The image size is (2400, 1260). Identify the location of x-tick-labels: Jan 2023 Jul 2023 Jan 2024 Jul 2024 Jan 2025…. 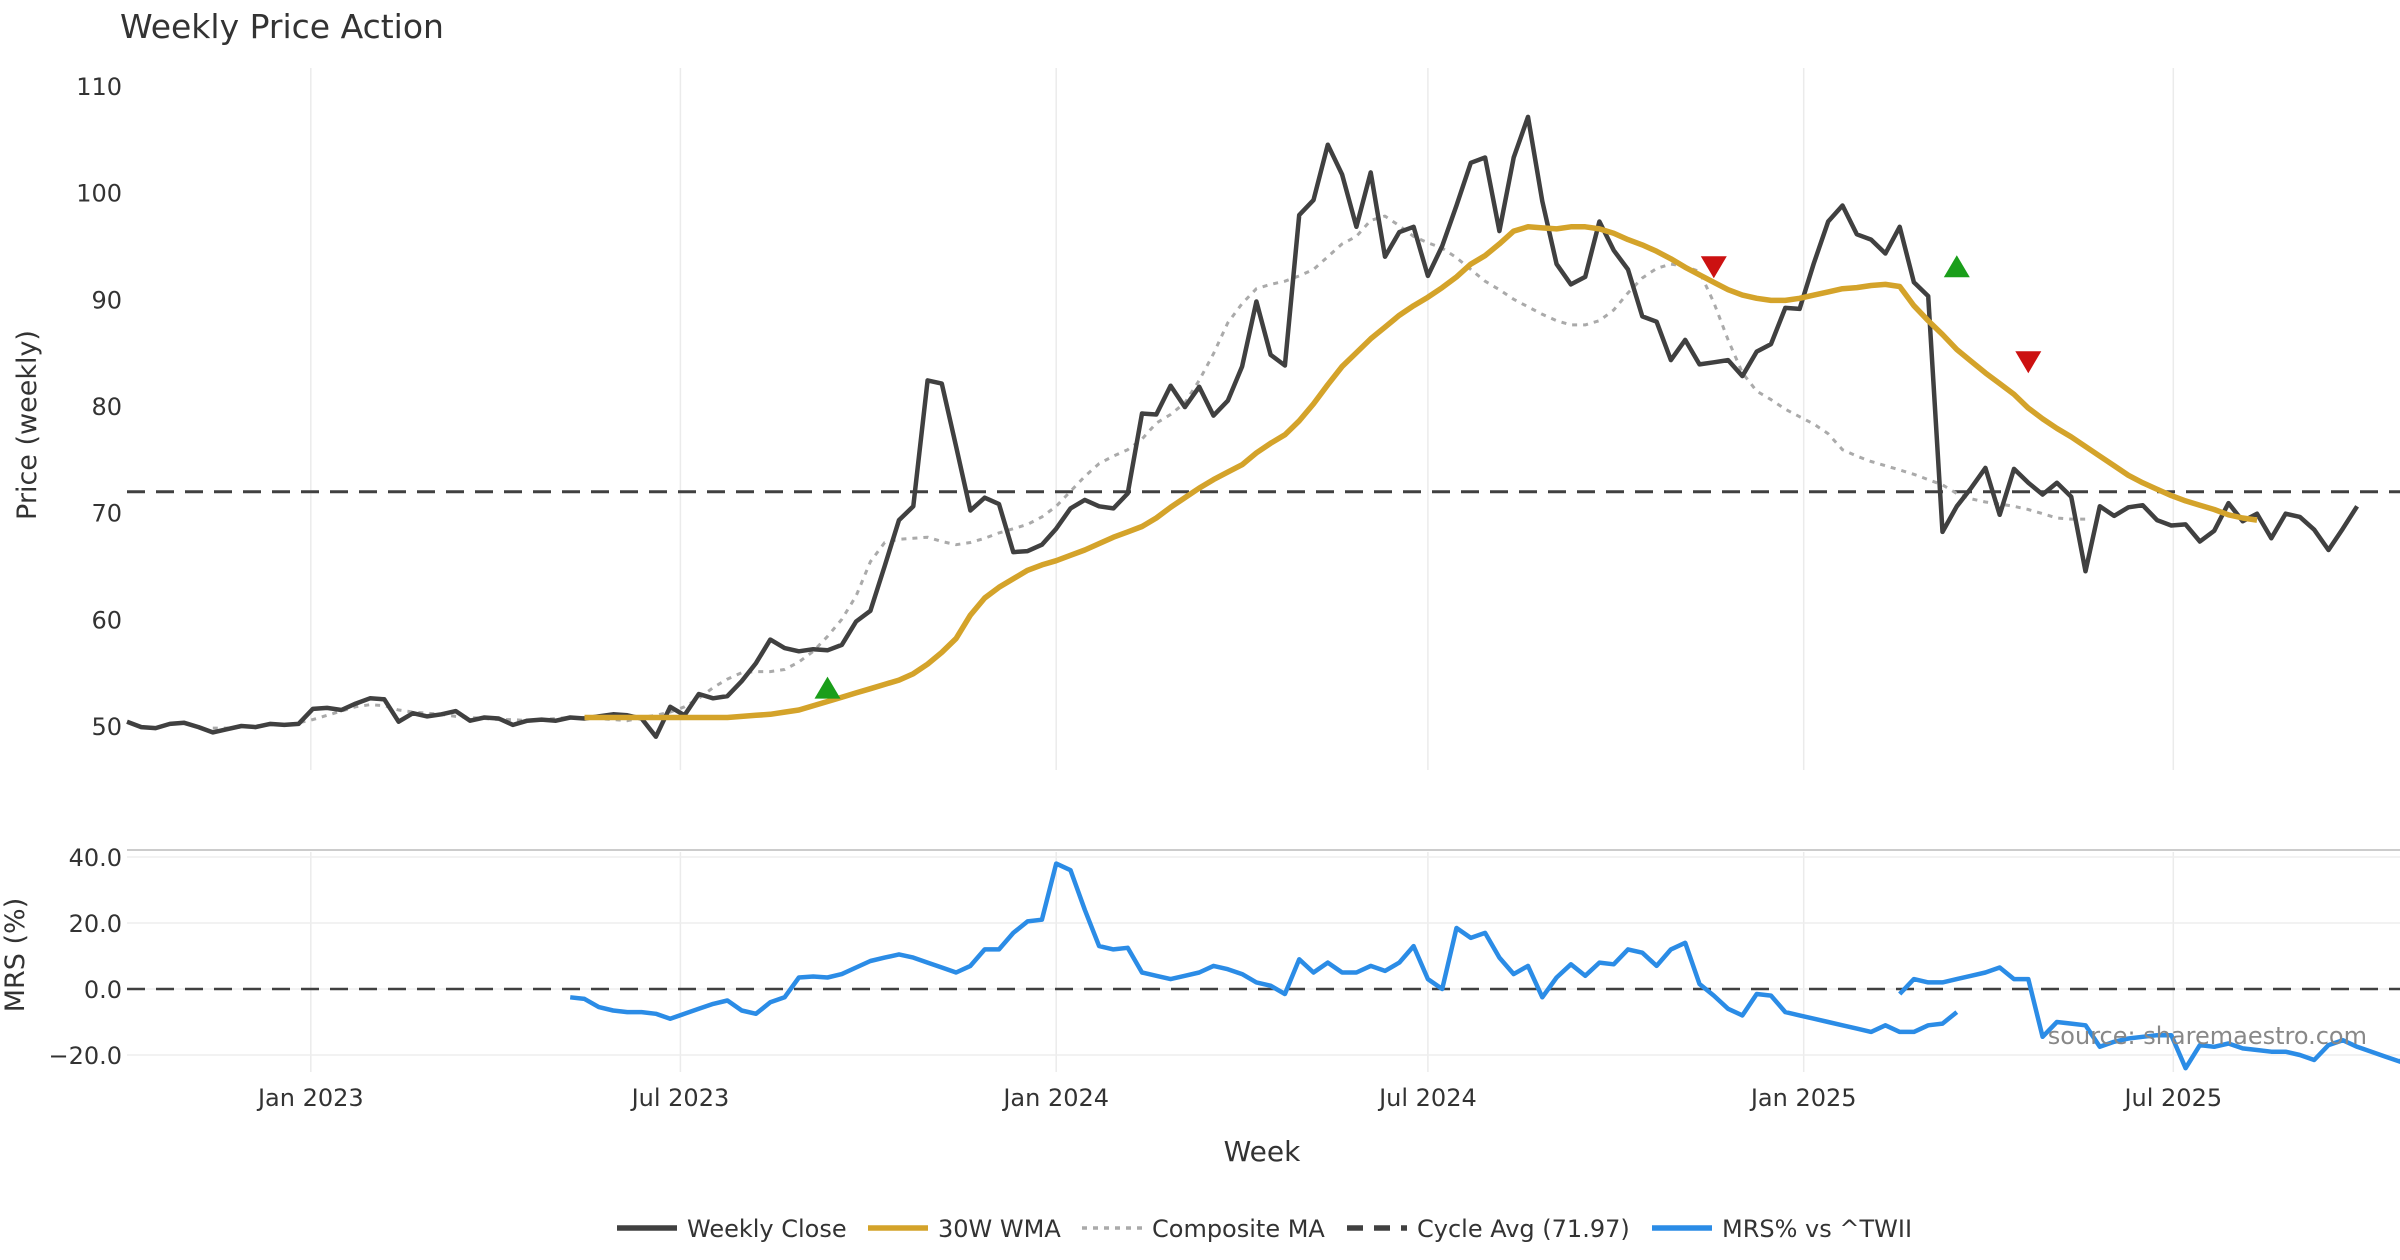
(1239, 1098).